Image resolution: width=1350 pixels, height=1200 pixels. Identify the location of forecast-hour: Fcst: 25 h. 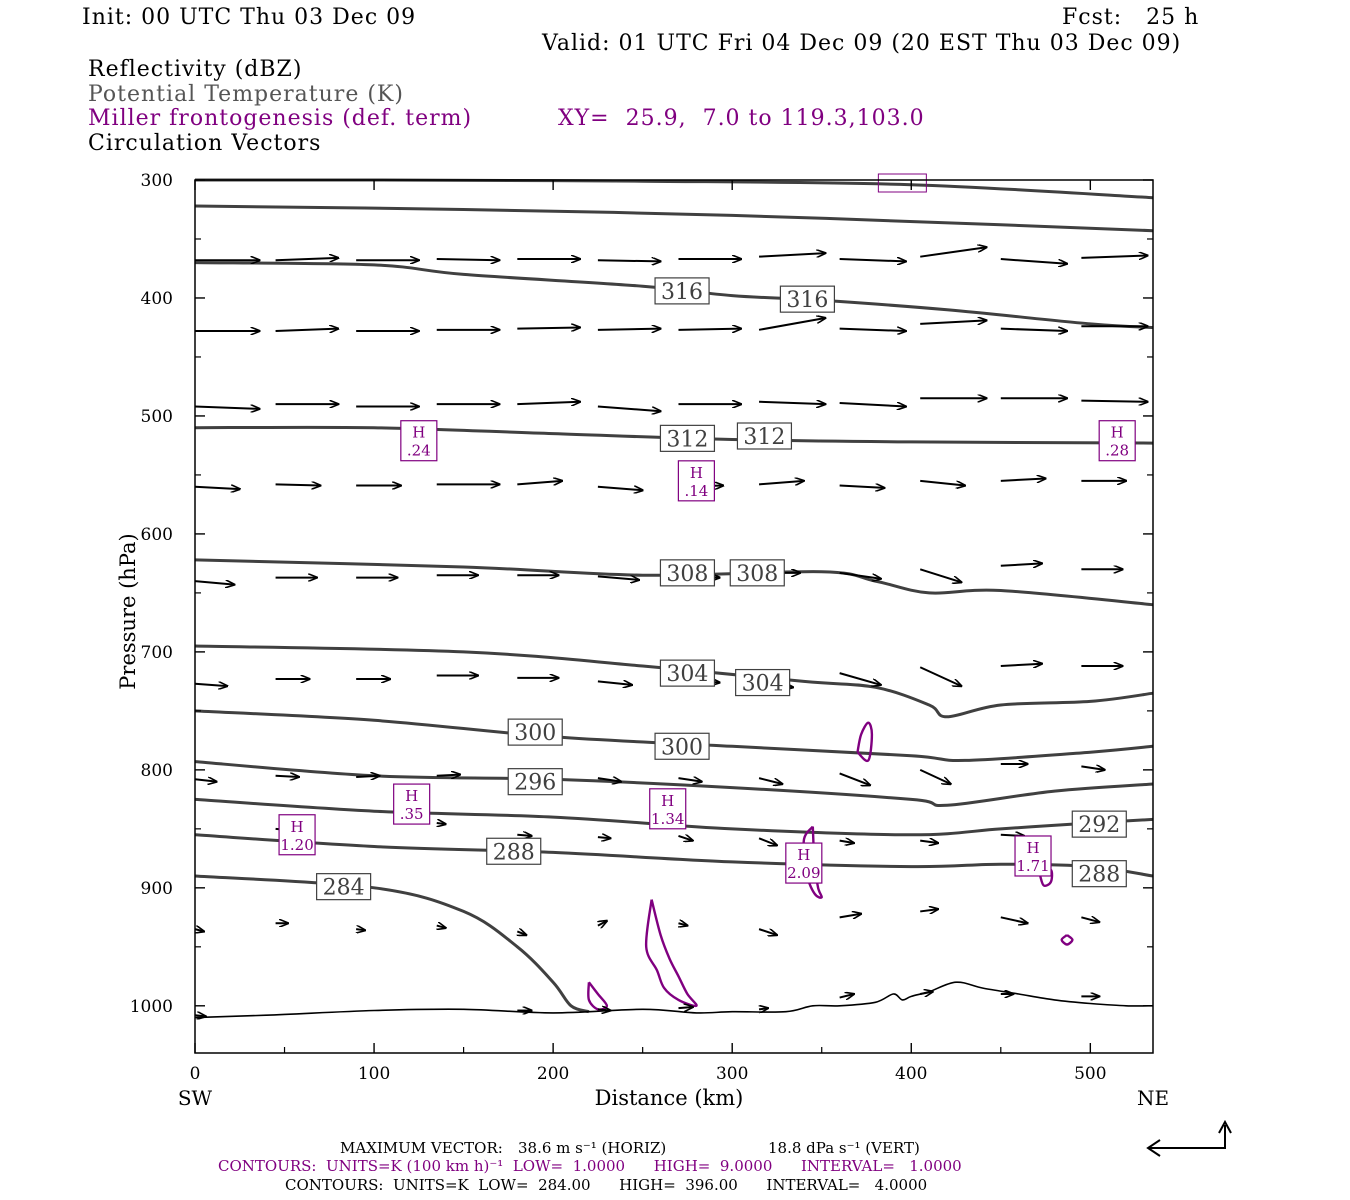
(1131, 17).